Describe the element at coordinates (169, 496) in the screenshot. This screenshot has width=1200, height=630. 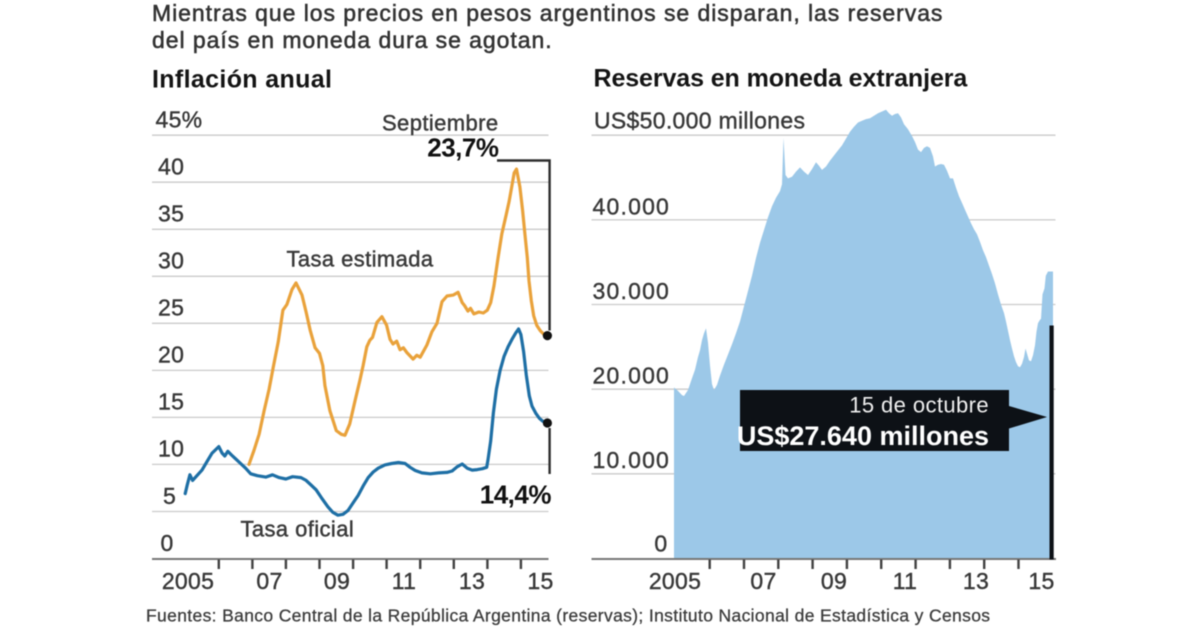
I see `svg-text: 5` at that location.